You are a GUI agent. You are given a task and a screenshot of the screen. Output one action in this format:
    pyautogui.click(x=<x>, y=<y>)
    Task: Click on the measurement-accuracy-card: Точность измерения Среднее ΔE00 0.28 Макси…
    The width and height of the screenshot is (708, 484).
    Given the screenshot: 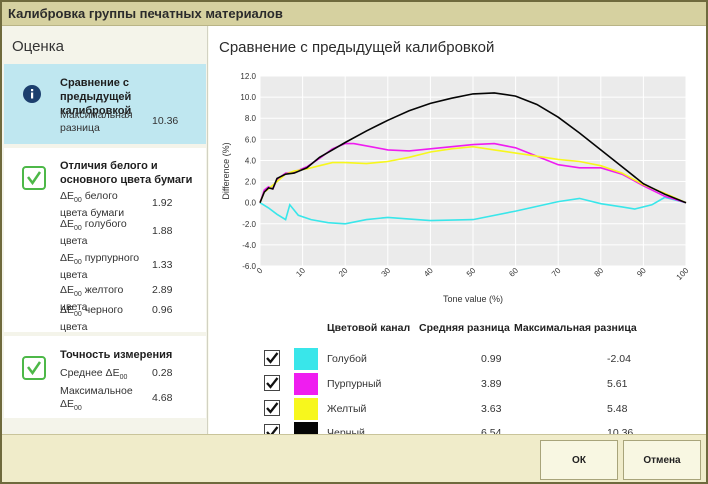 What is the action you would take?
    pyautogui.click(x=105, y=377)
    